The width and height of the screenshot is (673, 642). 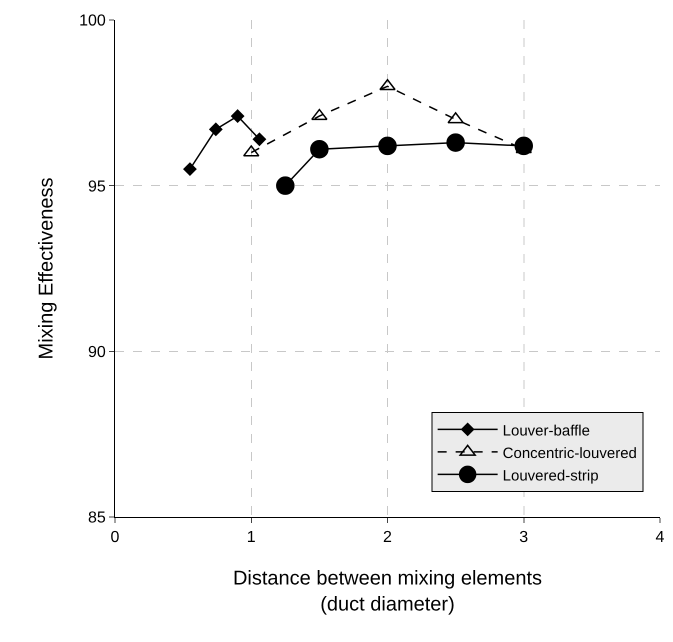 I want to click on legend-label: Louvered-strip, so click(x=550, y=475).